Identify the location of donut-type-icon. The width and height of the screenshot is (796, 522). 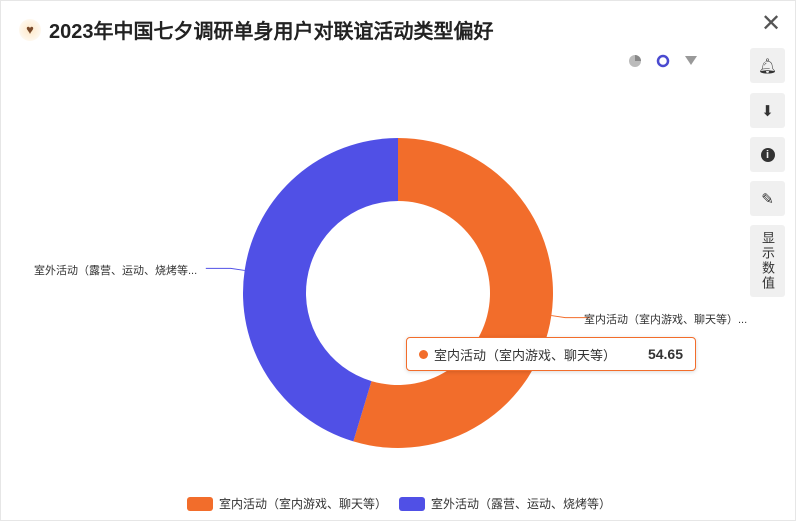
(663, 61).